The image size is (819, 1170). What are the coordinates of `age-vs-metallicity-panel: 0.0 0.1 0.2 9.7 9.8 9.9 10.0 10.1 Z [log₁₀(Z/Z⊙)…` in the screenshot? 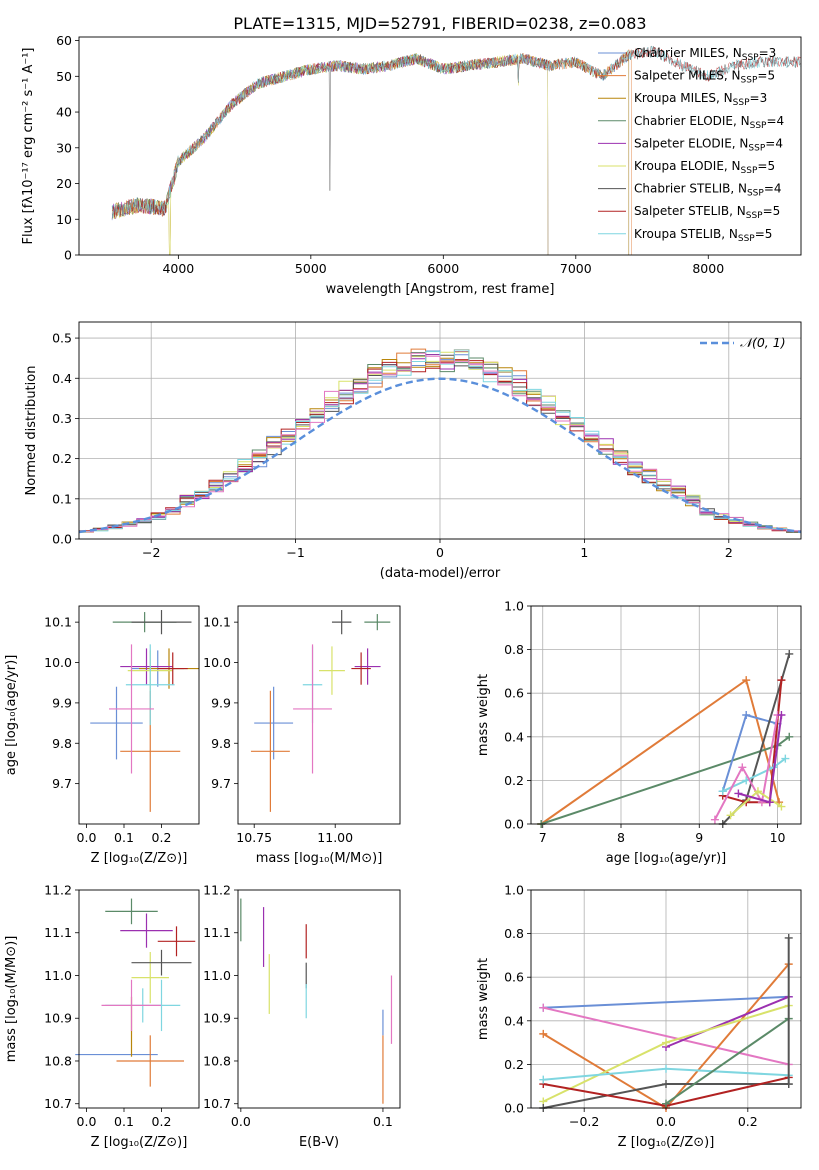 It's located at (102, 735).